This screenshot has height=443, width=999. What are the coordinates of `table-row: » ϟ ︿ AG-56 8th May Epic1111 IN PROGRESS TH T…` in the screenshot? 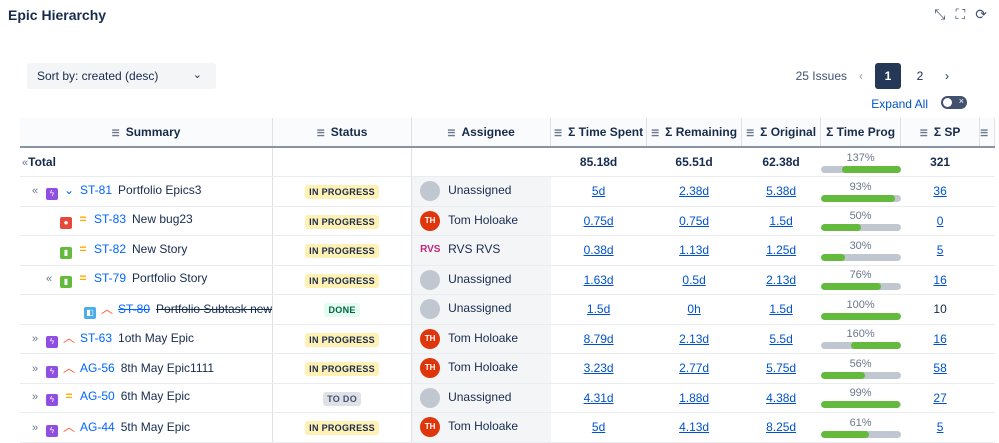 It's located at (507, 368).